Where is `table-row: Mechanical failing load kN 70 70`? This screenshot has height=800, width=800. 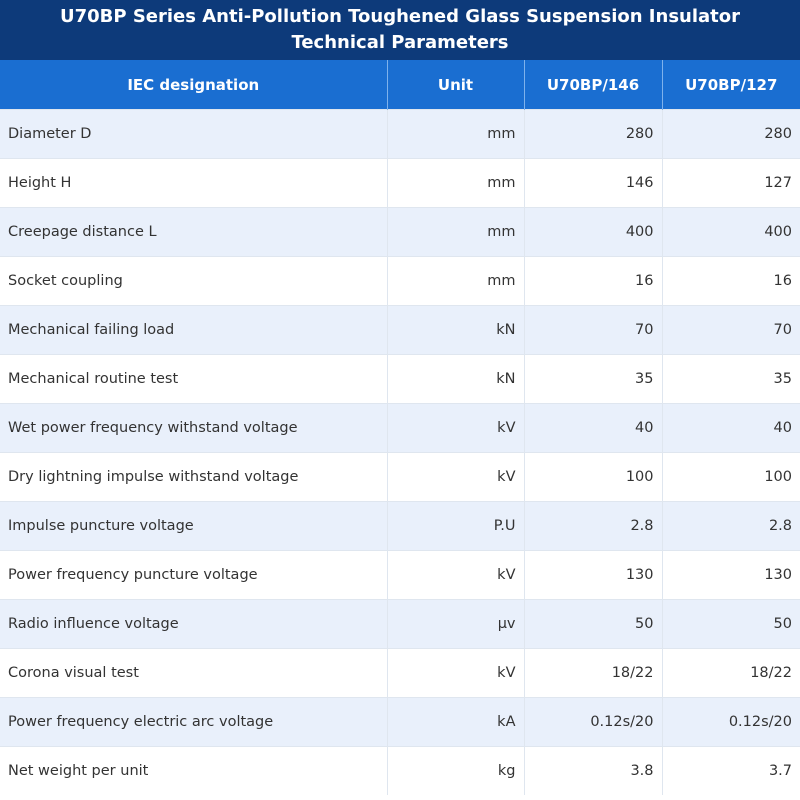 table-row: Mechanical failing load kN 70 70 is located at coordinates (400, 330).